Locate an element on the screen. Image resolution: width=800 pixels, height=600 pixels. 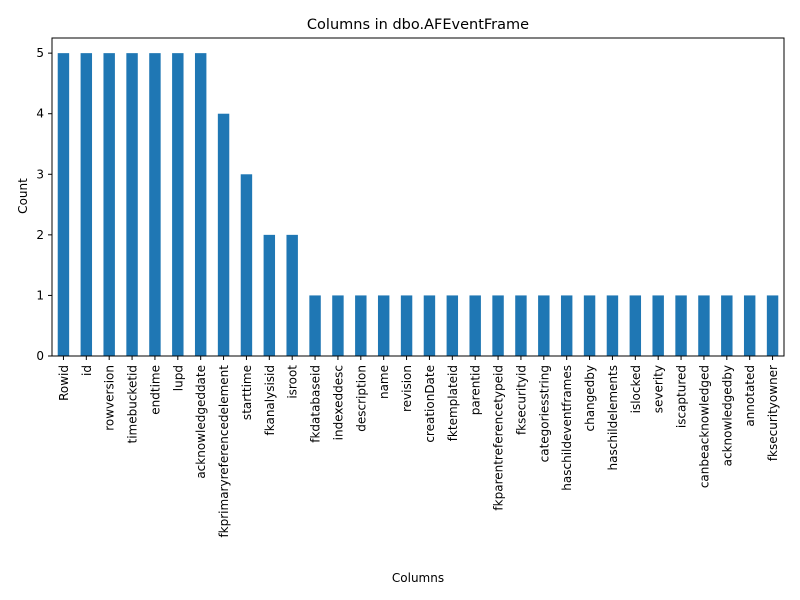
x-tick-label: fkdatabaseid is located at coordinates (316, 404).